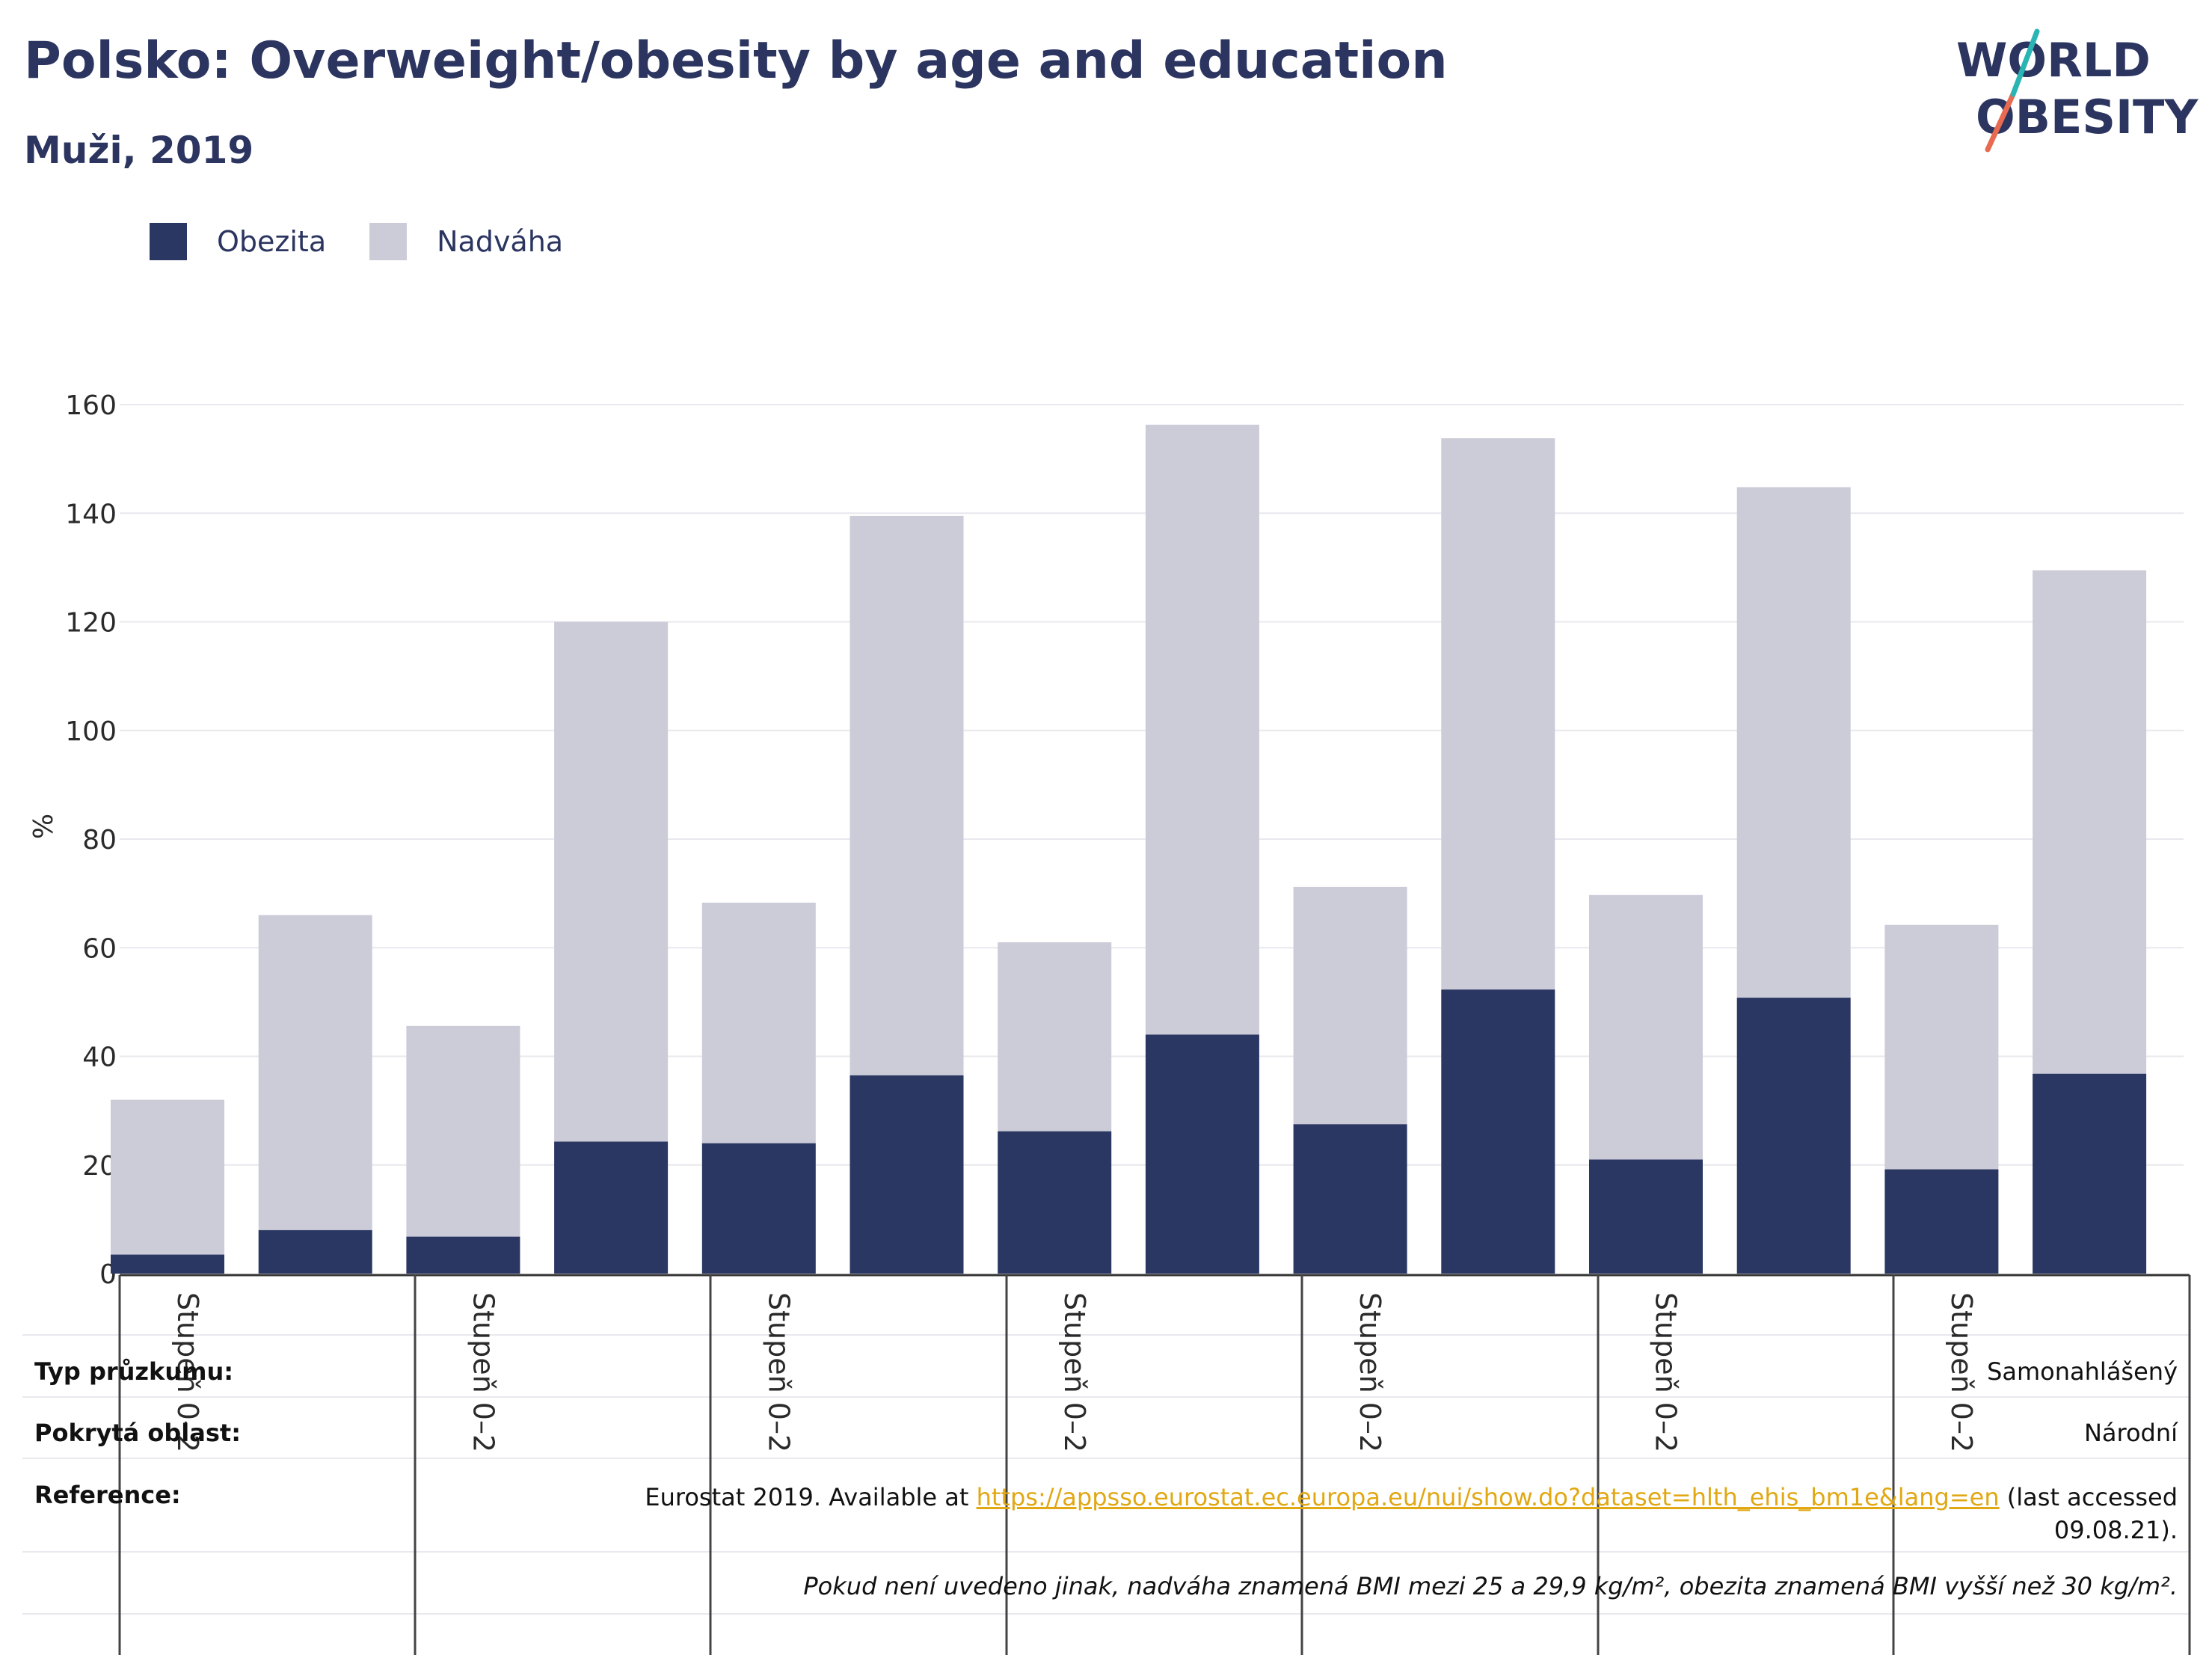 Image resolution: width=2212 pixels, height=1655 pixels. I want to click on reference-date: 09.08.21)., so click(2115, 1530).